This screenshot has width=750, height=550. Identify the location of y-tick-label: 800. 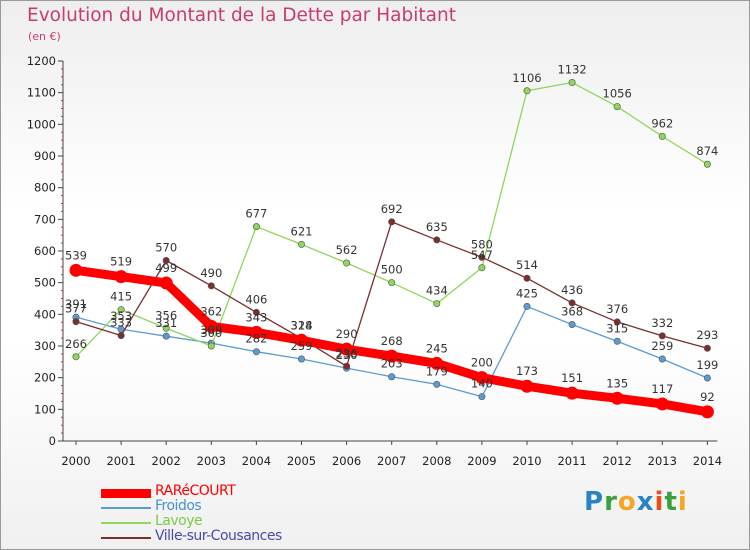
(45, 188).